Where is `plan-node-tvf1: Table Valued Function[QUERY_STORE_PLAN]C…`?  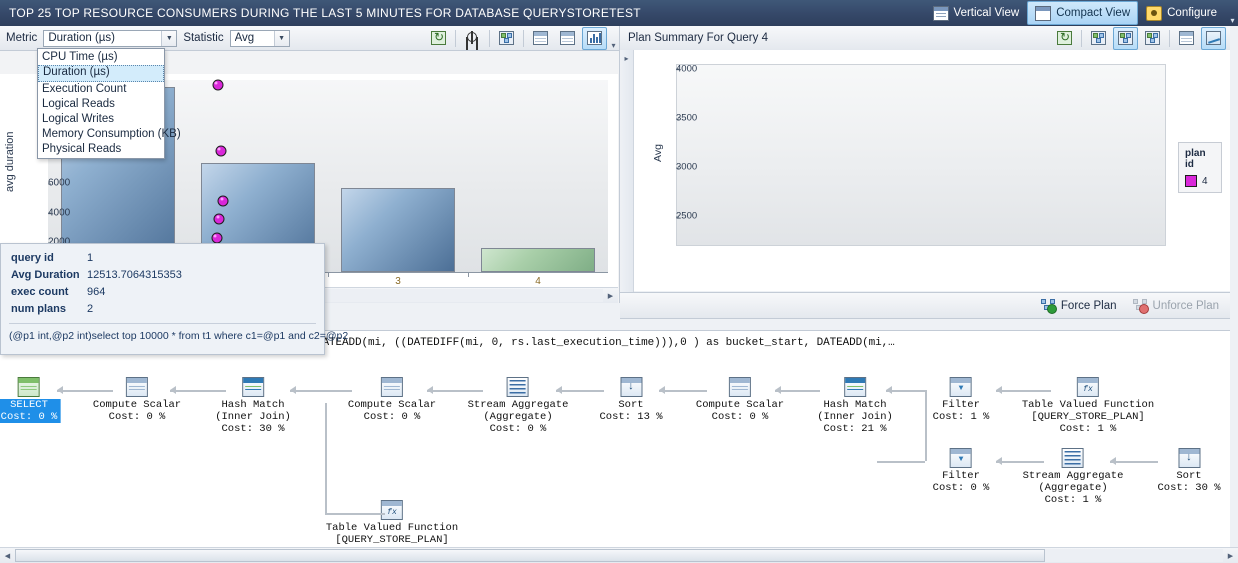
plan-node-tvf1: Table Valued Function[QUERY_STORE_PLAN]C… is located at coordinates (1088, 406).